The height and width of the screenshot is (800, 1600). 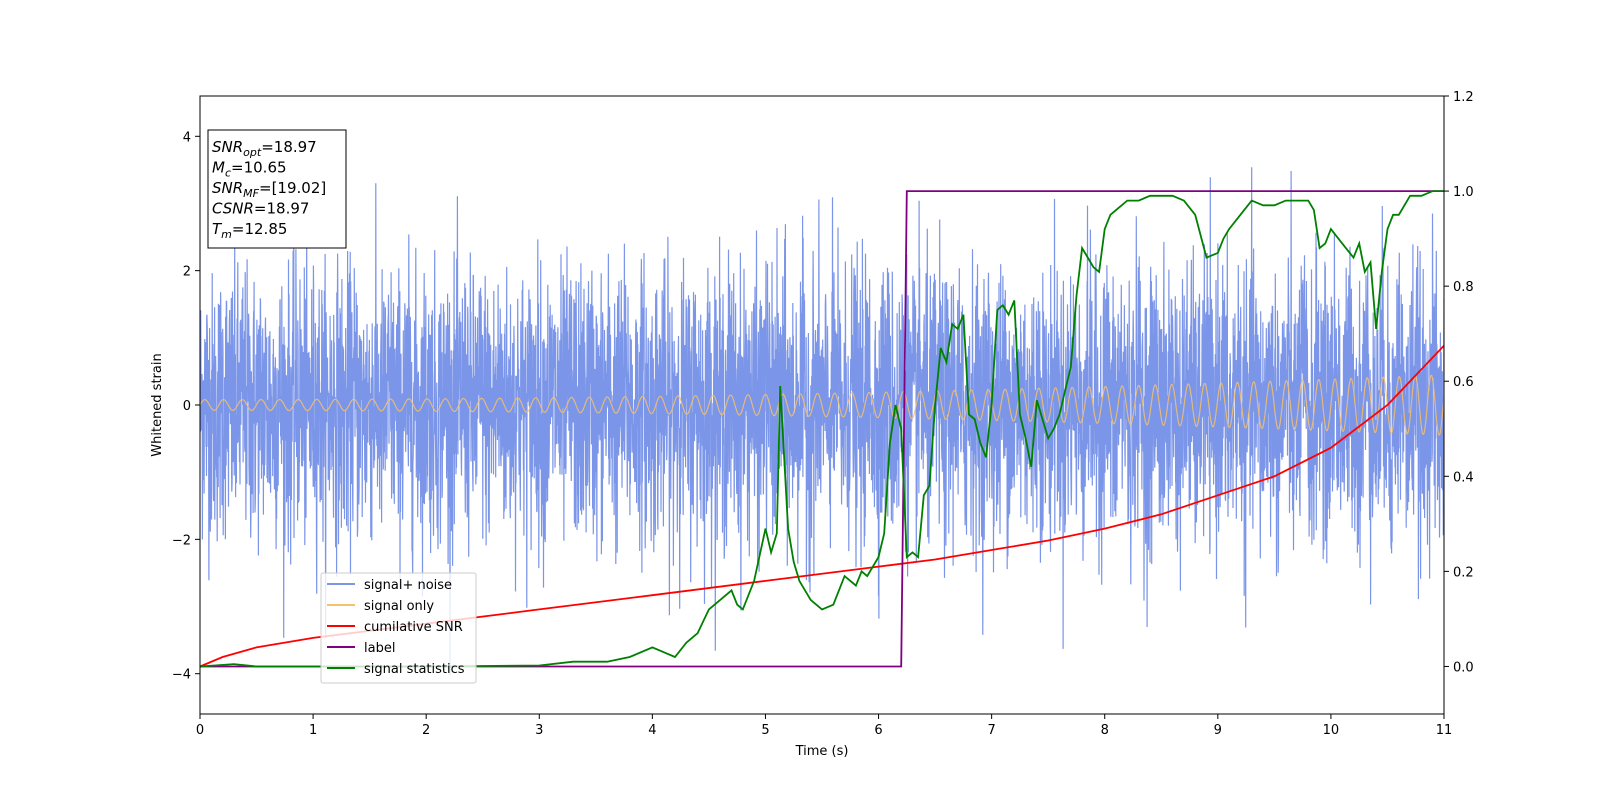 I want to click on info-line: Tm=12.85, so click(x=249, y=230).